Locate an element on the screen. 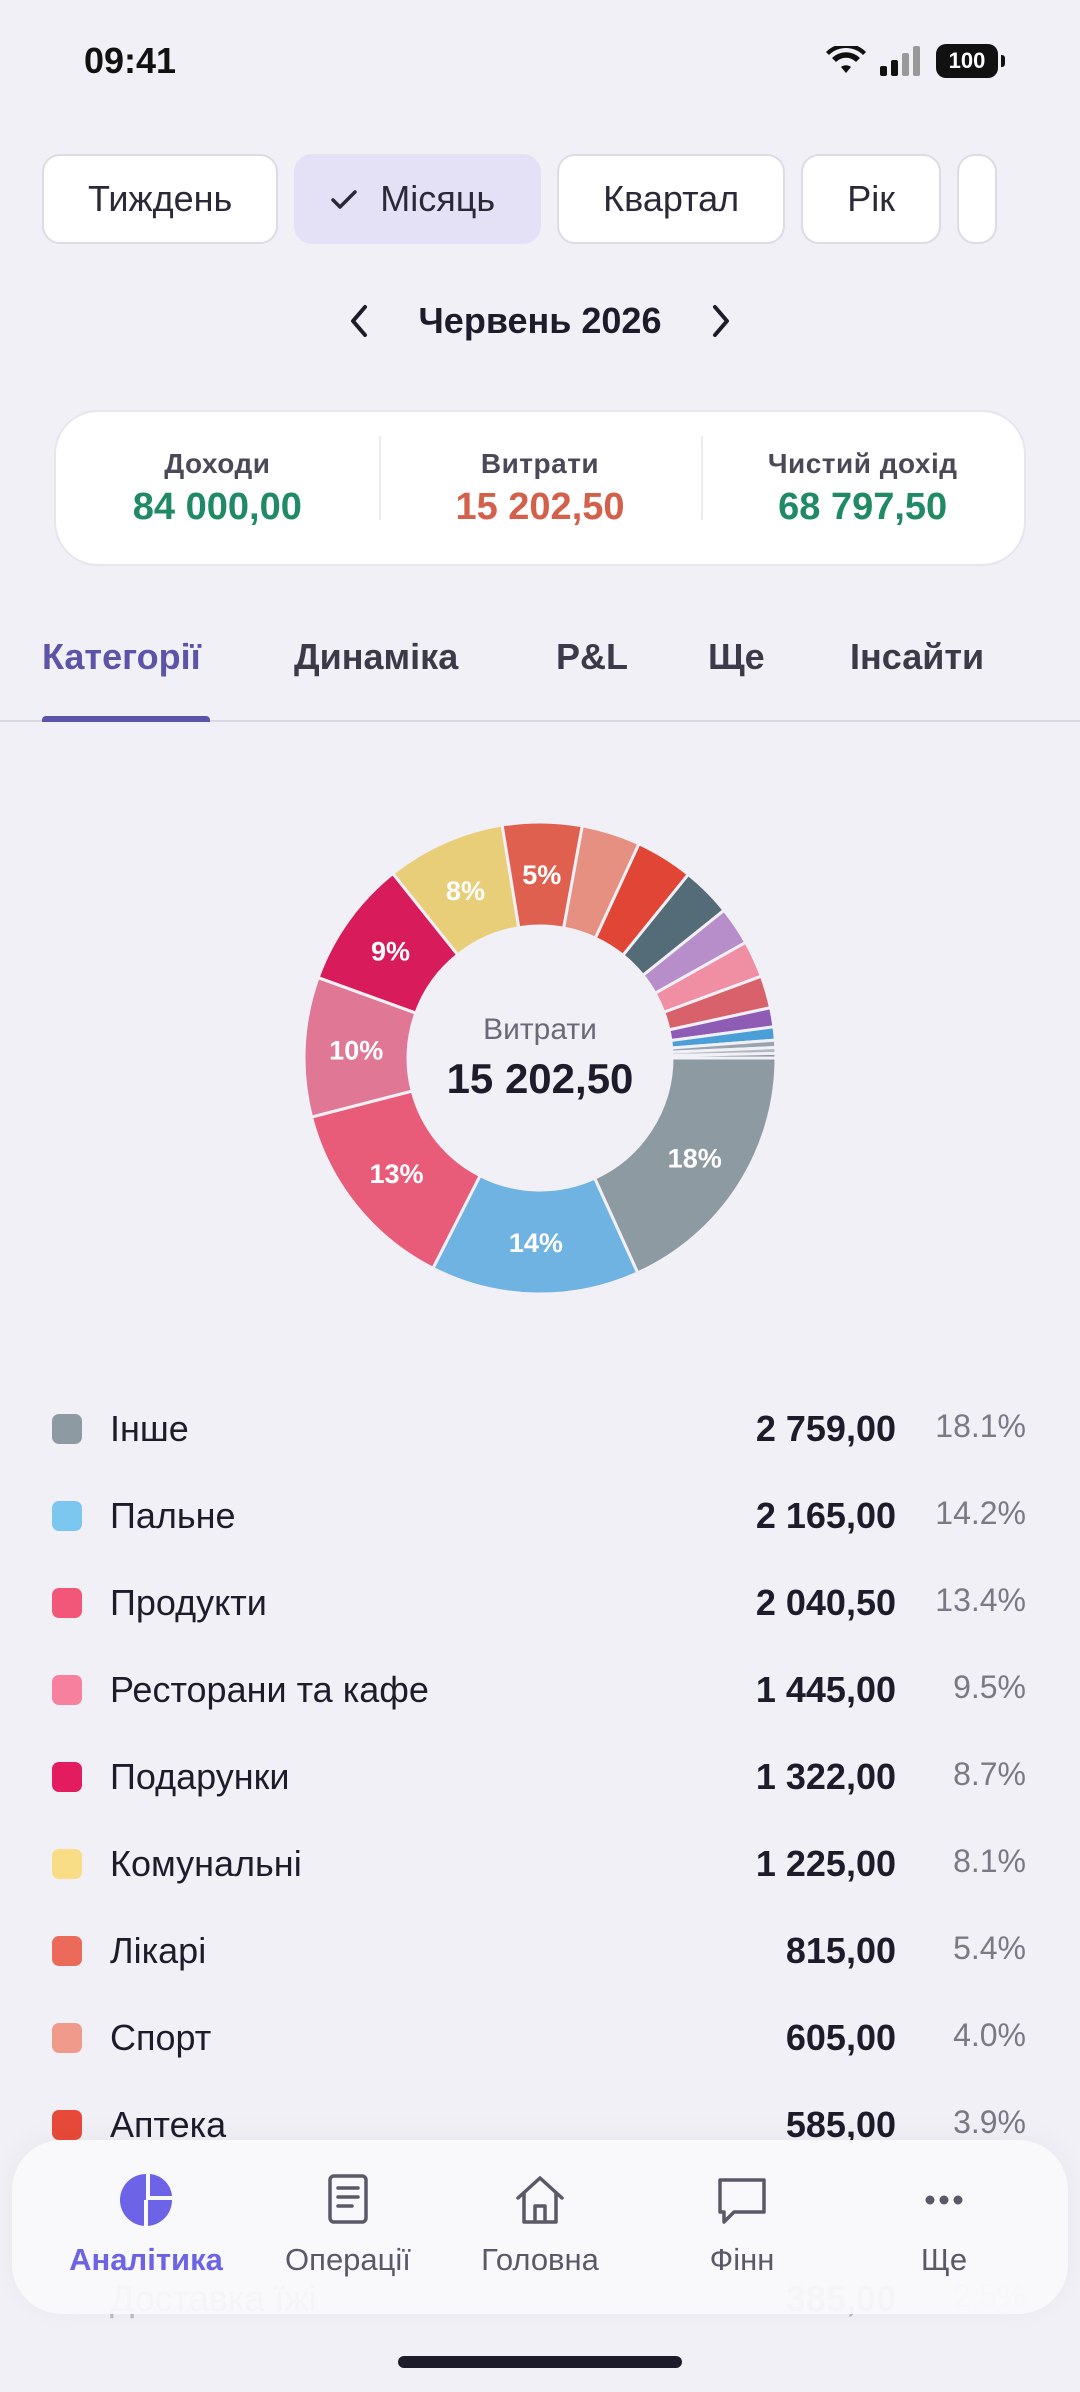 This screenshot has height=2392, width=1080. category-row: Ресторани та кафе 1 445,00 9.5% is located at coordinates (540, 1690).